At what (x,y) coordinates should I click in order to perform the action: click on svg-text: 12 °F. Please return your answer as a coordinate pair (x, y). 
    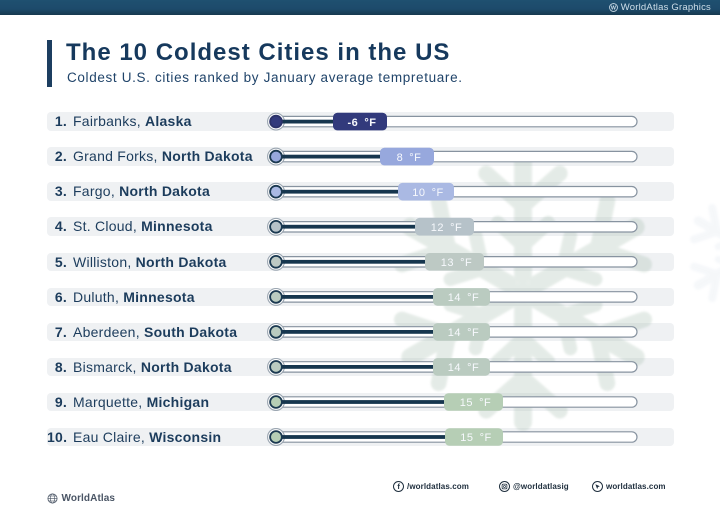
    Looking at the image, I should click on (446, 228).